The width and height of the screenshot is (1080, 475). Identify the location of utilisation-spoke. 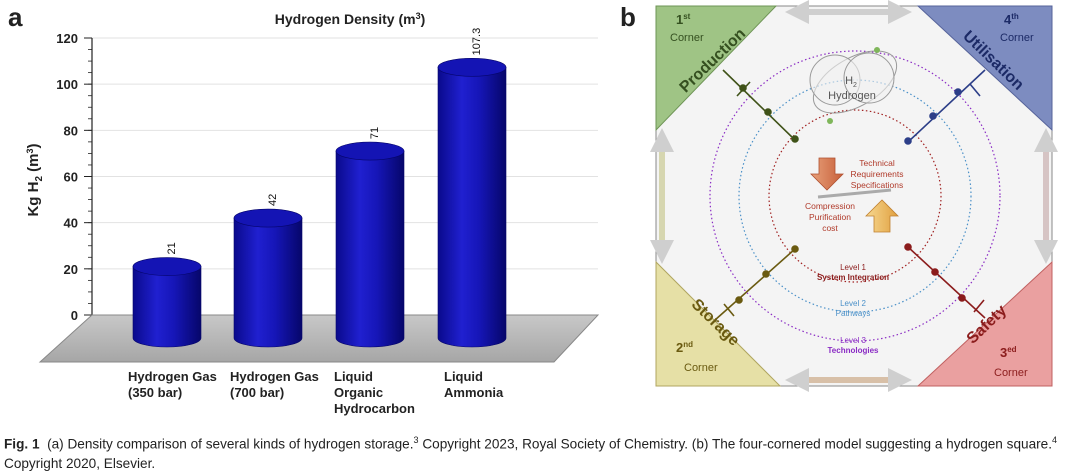
(945, 107).